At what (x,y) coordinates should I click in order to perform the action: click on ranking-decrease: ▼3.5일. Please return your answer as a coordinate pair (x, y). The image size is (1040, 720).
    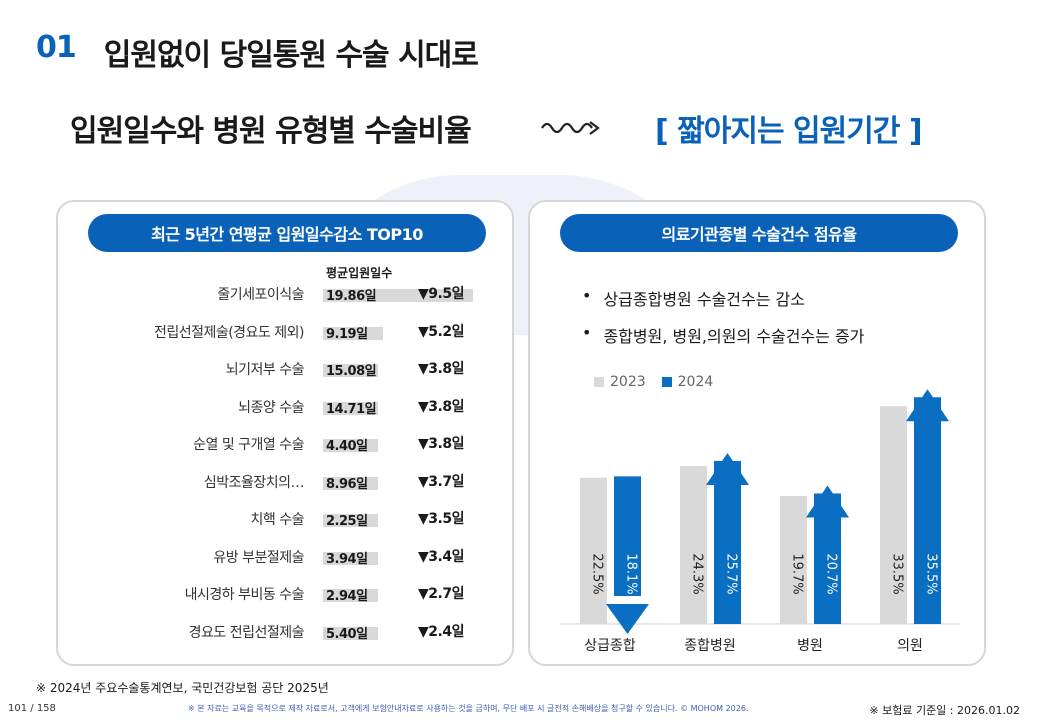
    Looking at the image, I should click on (441, 519).